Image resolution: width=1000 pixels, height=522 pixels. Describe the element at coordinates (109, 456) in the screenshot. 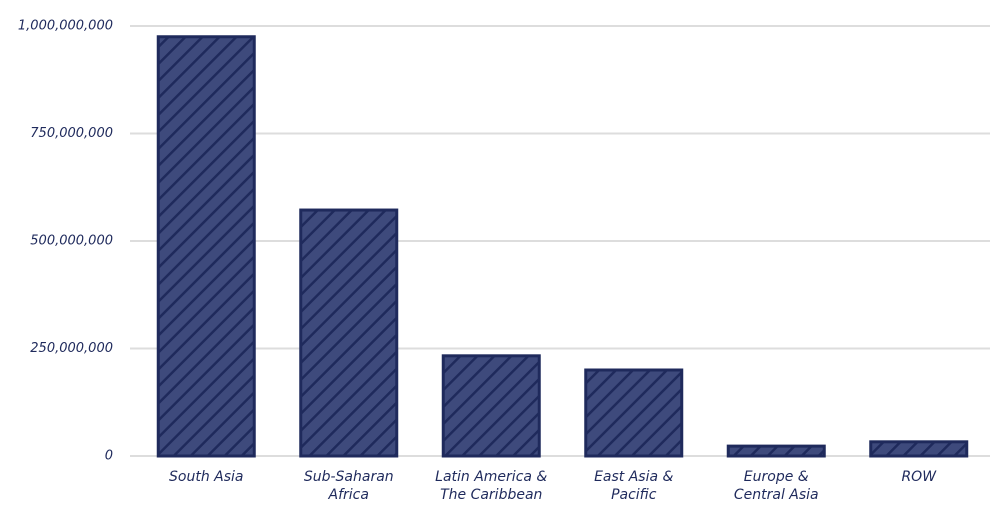

I see `y-tick-label: 0` at that location.